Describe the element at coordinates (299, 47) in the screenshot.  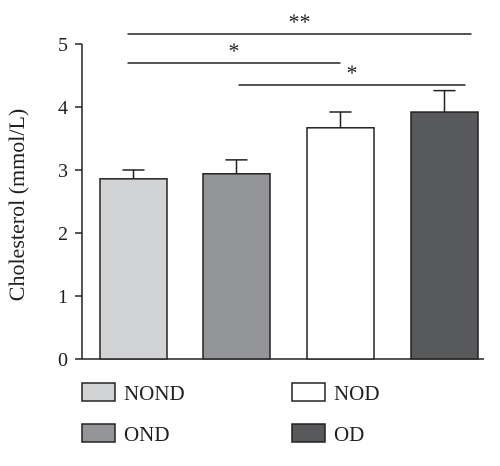
I see `significance-brackets: ****` at that location.